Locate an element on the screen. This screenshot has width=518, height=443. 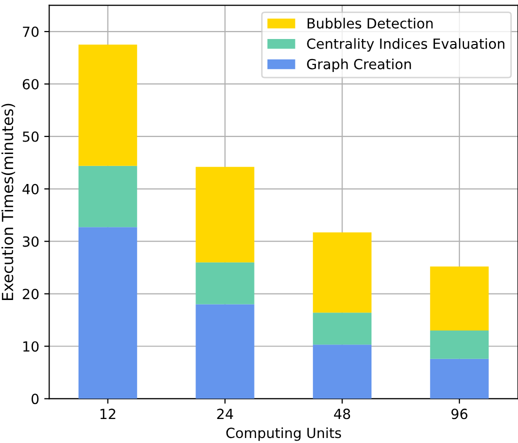
y-tick-label: 70 is located at coordinates (30, 32).